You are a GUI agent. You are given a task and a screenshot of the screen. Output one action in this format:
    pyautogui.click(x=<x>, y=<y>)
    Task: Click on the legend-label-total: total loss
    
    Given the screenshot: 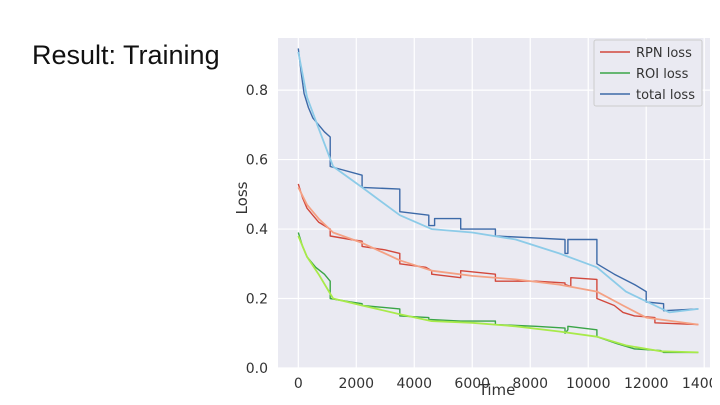 What is the action you would take?
    pyautogui.click(x=665, y=95)
    